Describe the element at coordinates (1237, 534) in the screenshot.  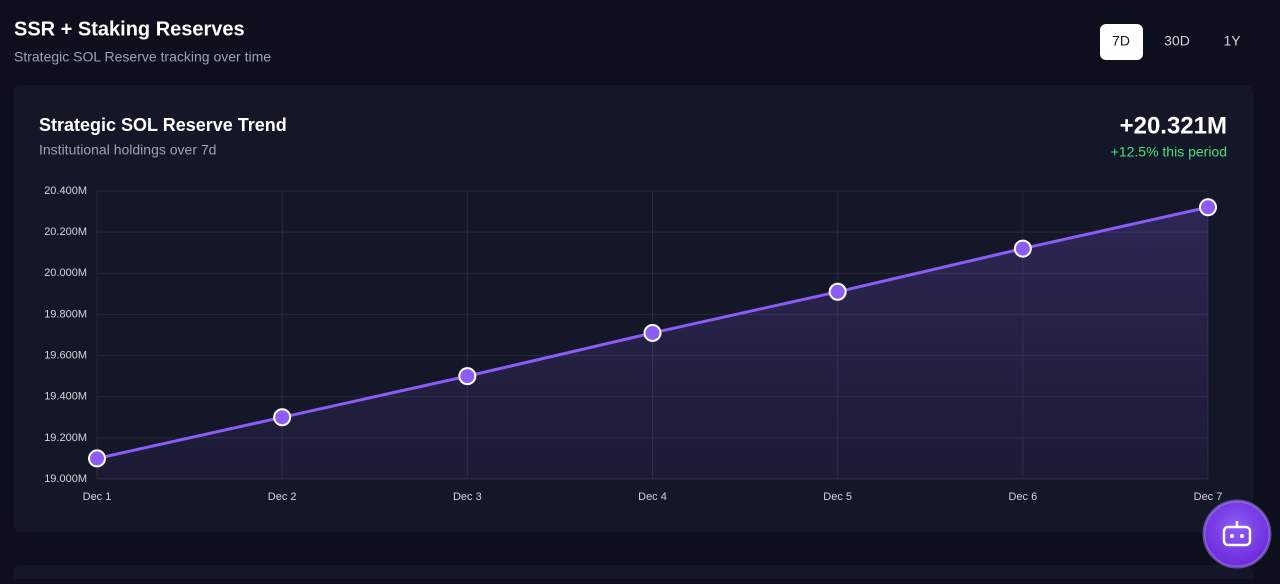
I see `assistant-button` at that location.